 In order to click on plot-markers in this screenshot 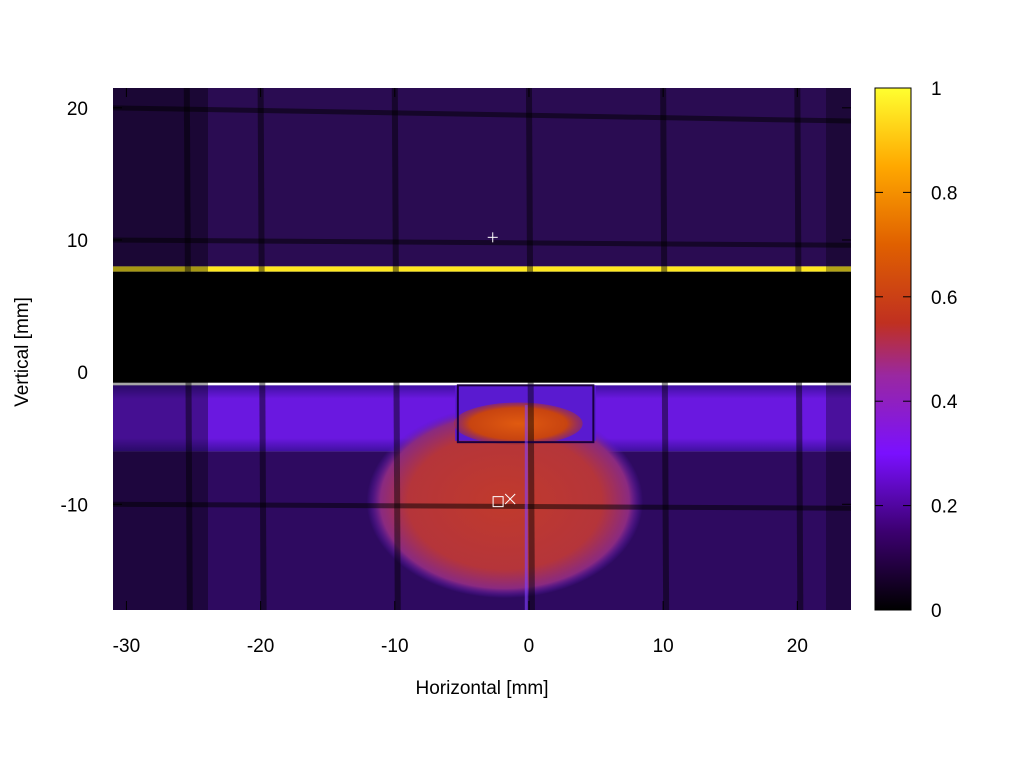, I will do `click(501, 370)`.